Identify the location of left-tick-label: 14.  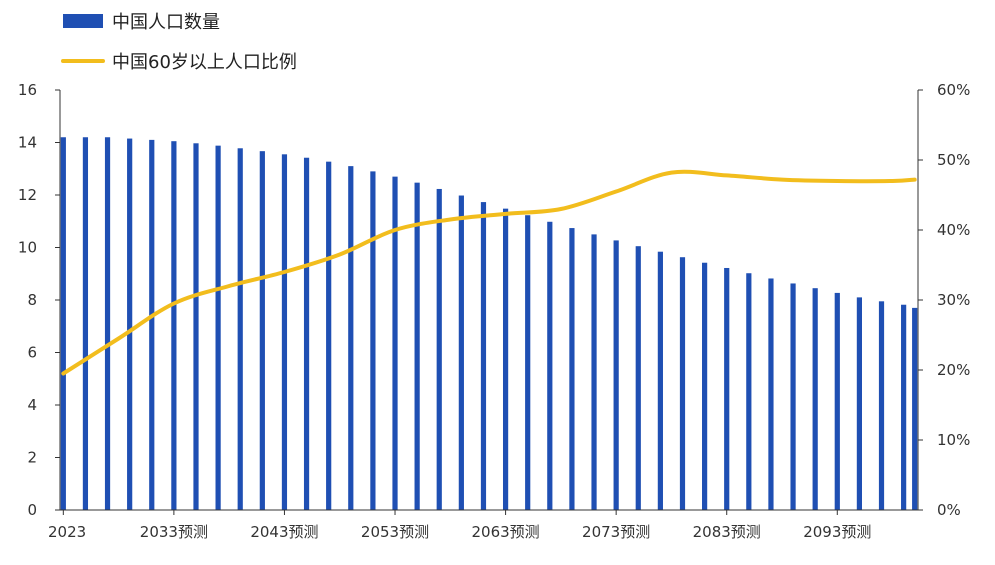
(27, 143).